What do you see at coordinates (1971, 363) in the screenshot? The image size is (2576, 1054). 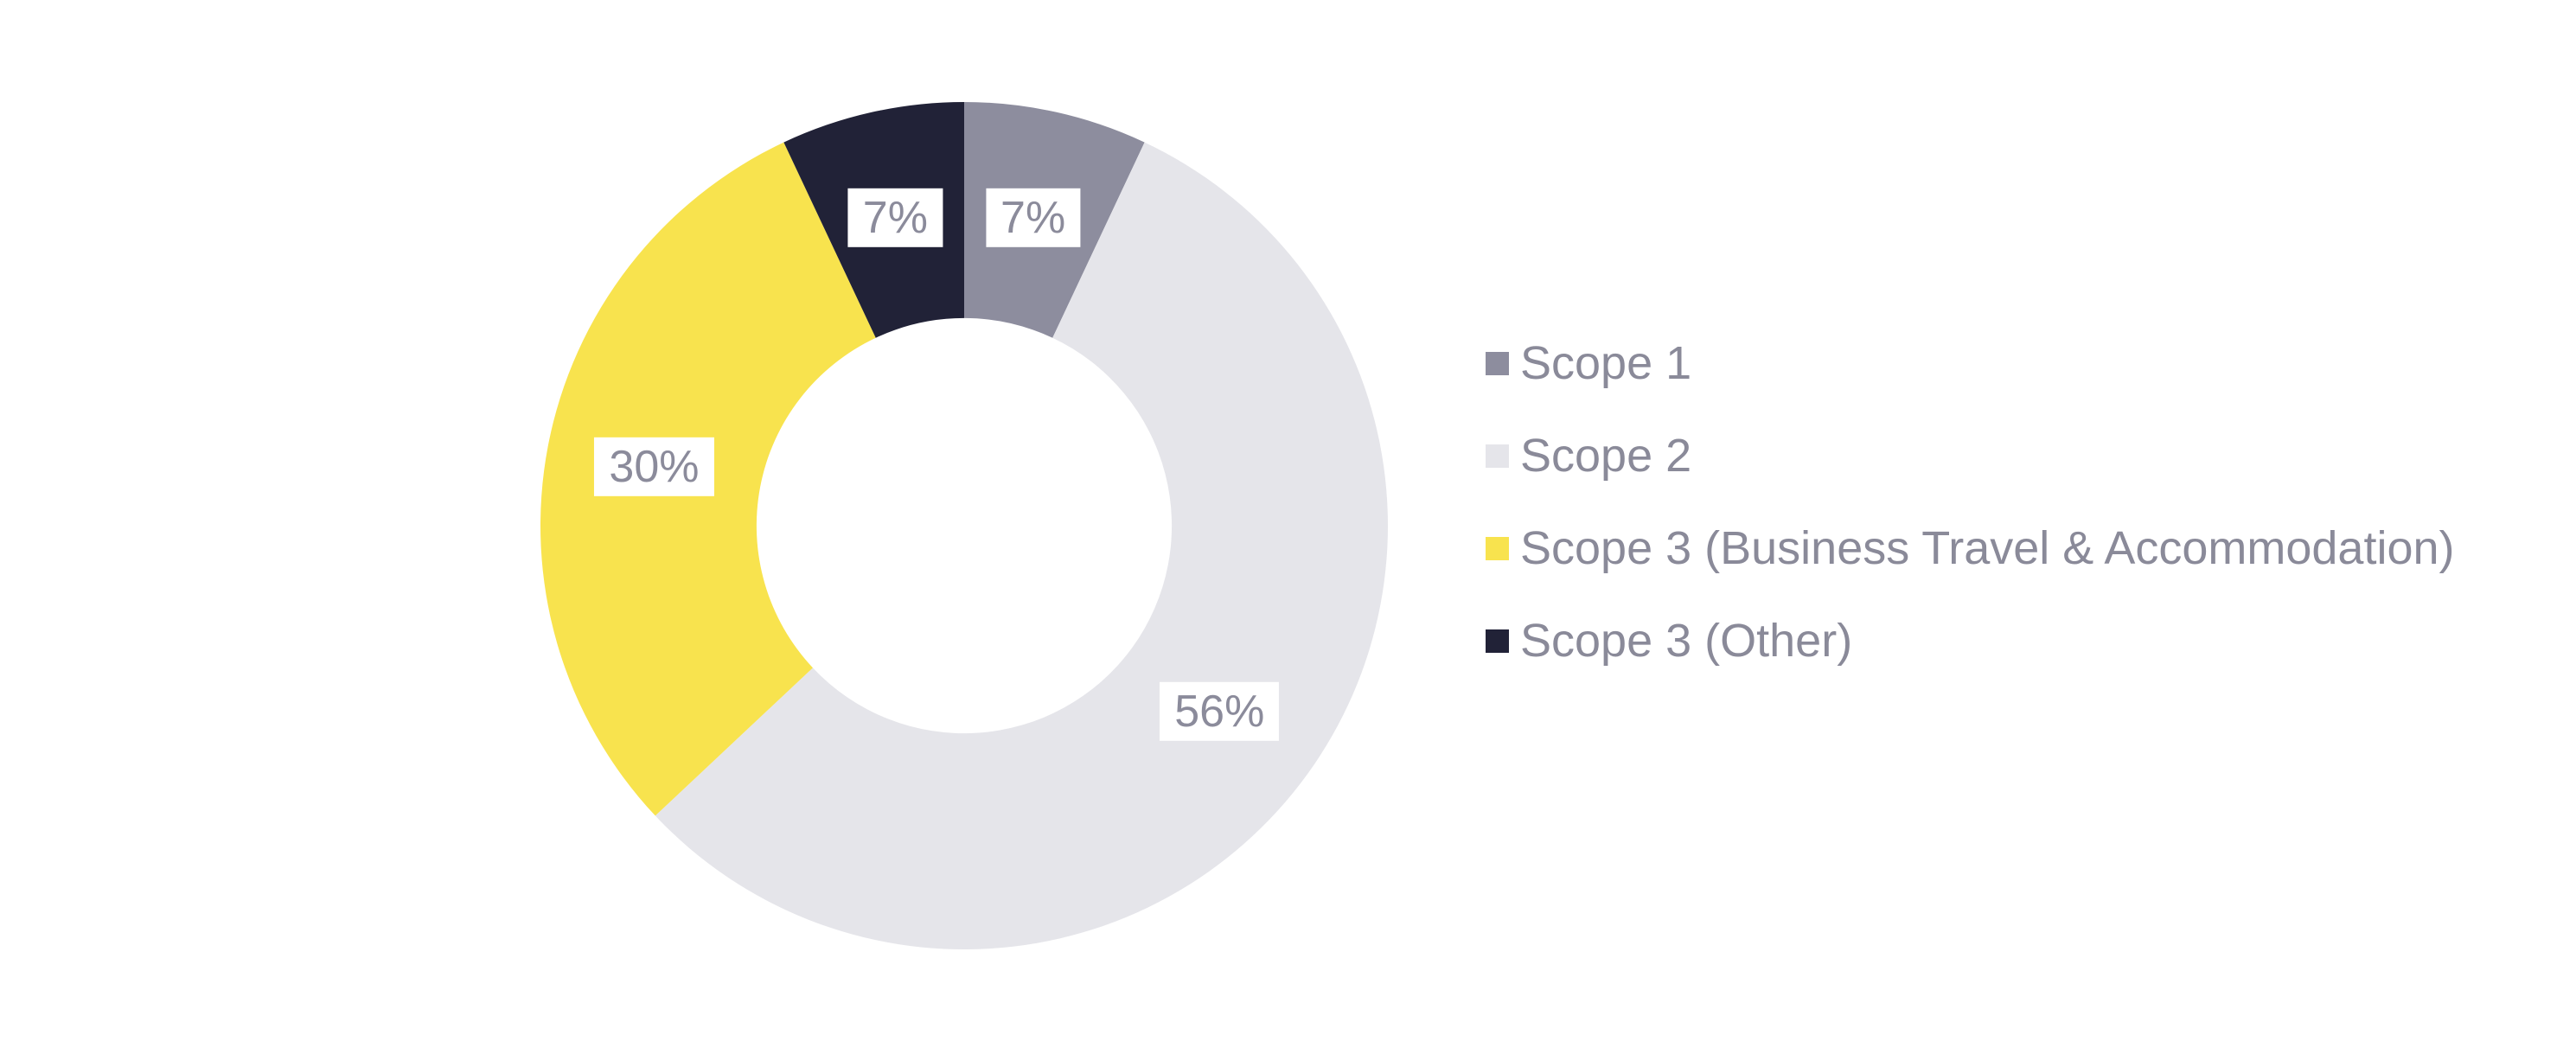 I see `legend-item-scope-1: Scope 1` at bounding box center [1971, 363].